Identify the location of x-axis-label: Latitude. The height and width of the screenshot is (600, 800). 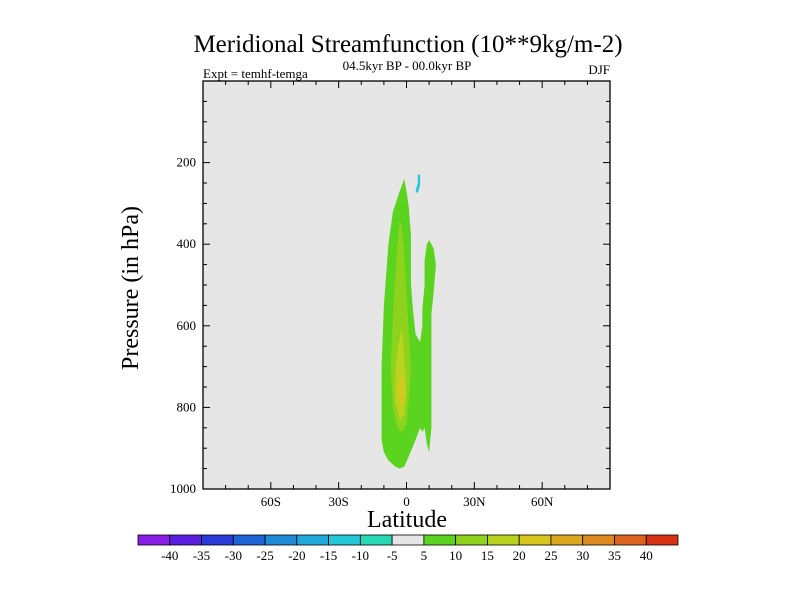
(407, 520).